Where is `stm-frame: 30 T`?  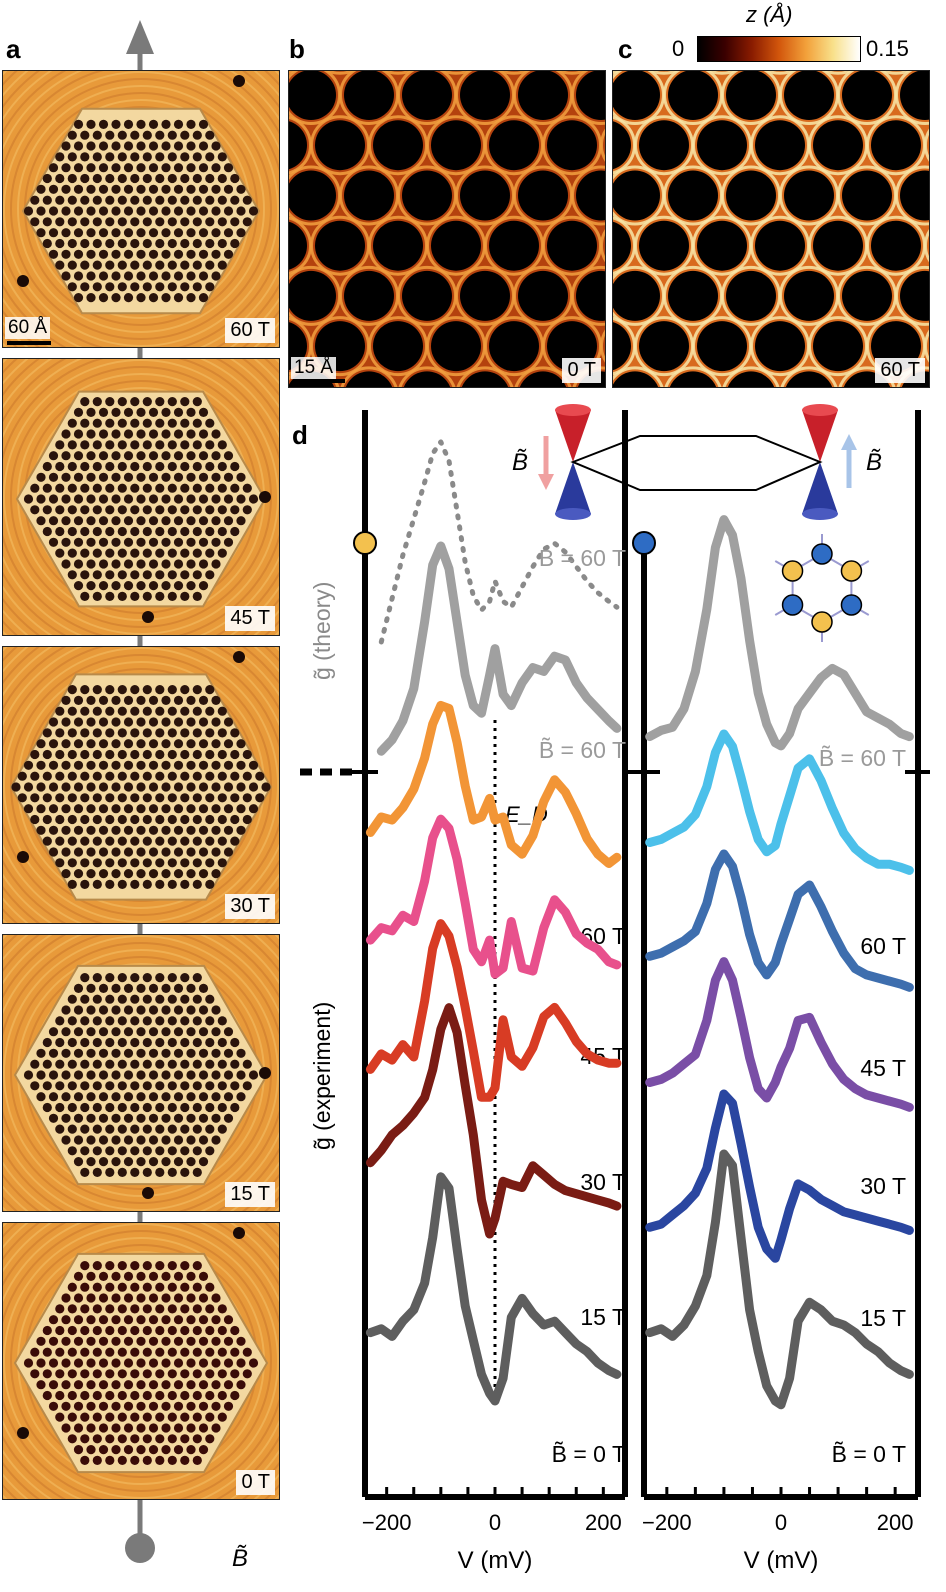 stm-frame: 30 T is located at coordinates (141, 785).